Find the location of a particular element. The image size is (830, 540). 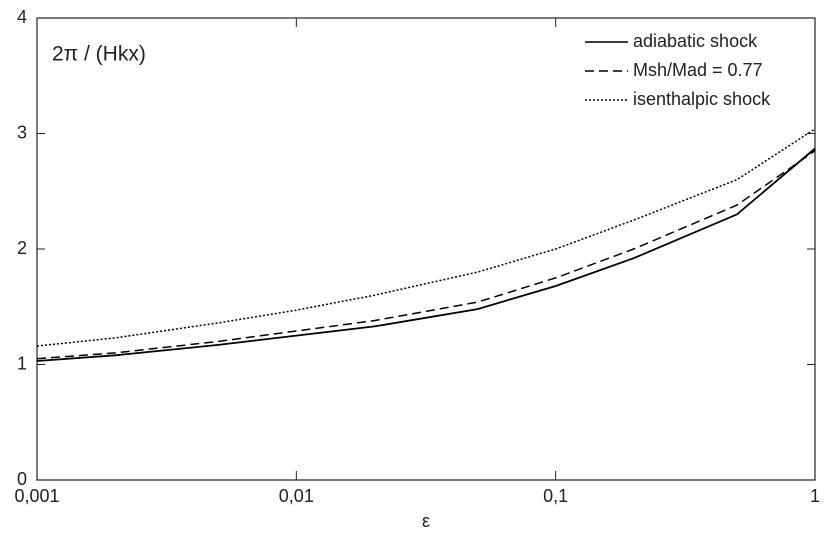

x-tick-label: 0,01 is located at coordinates (296, 496).